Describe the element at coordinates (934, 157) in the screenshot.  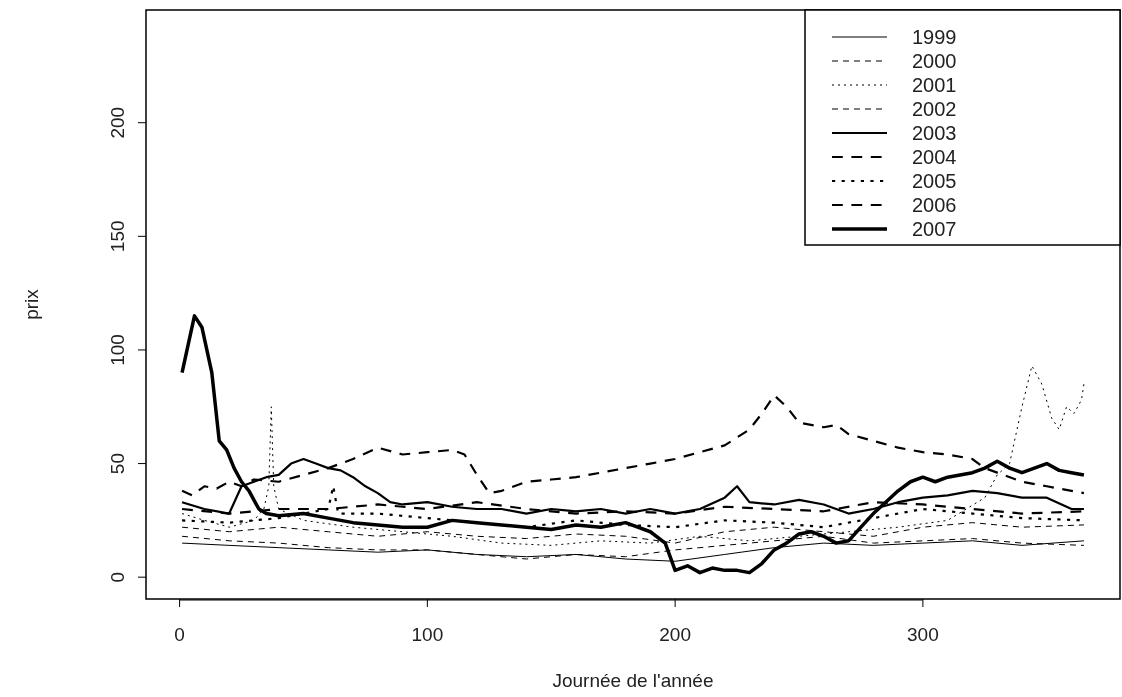
I see `legend-label: 2004` at that location.